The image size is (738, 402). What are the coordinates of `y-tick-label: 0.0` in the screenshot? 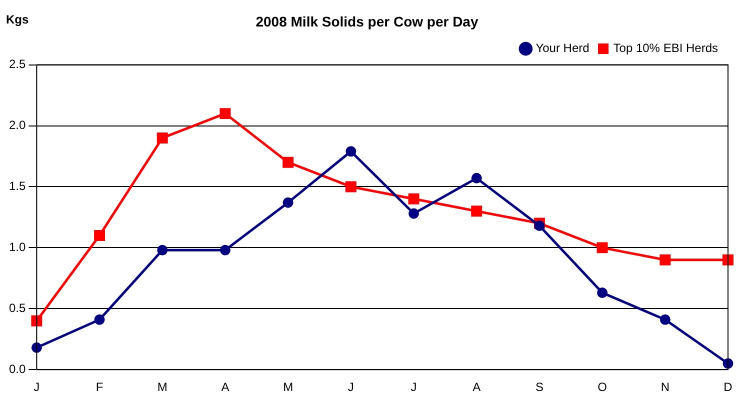 It's located at (17, 369).